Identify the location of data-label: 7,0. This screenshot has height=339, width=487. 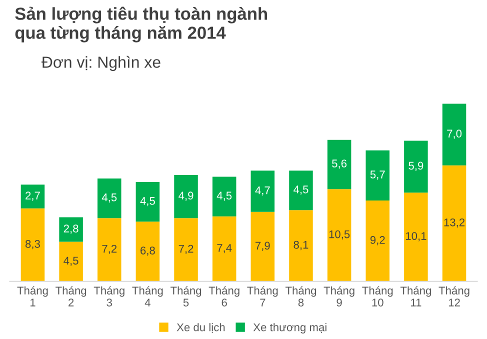
(454, 134).